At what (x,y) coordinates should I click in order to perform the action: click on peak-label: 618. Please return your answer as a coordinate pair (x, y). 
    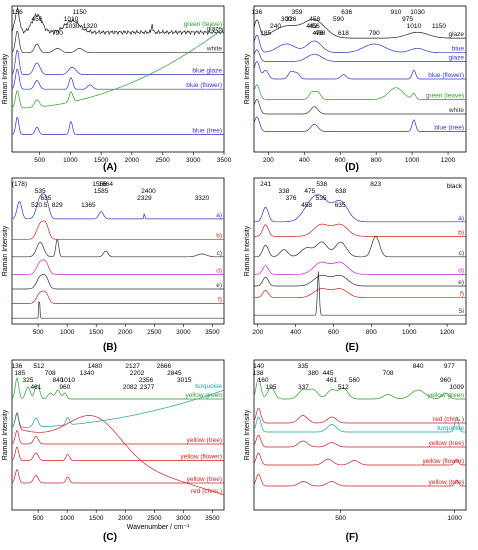
    Looking at the image, I should click on (343, 33).